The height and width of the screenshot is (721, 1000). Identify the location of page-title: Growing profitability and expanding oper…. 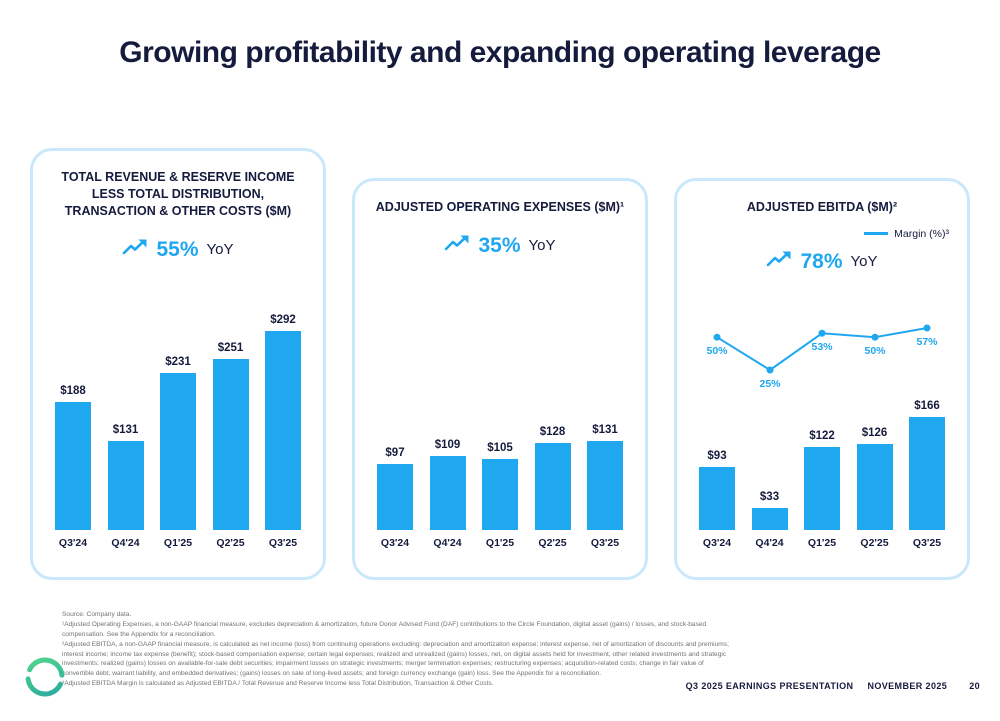
(500, 52).